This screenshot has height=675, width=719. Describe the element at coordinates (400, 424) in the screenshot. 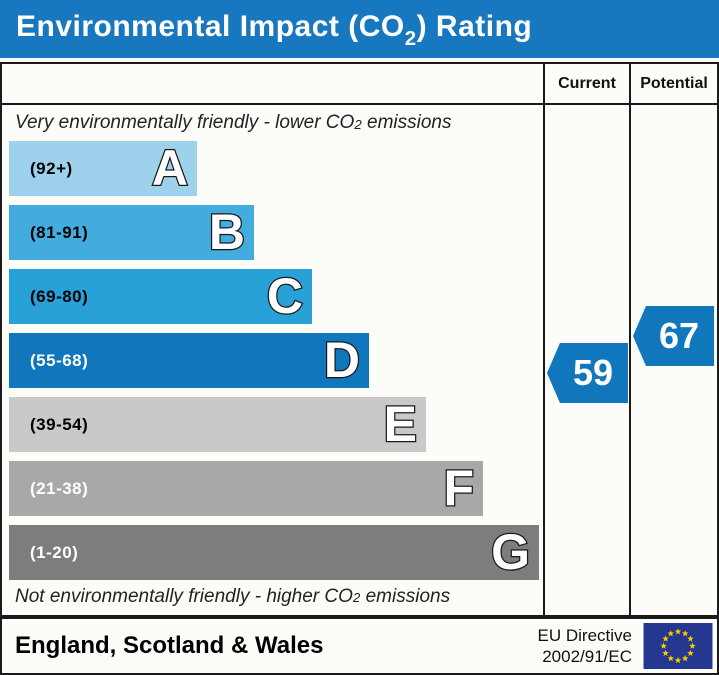

I see `band-letter: E` at that location.